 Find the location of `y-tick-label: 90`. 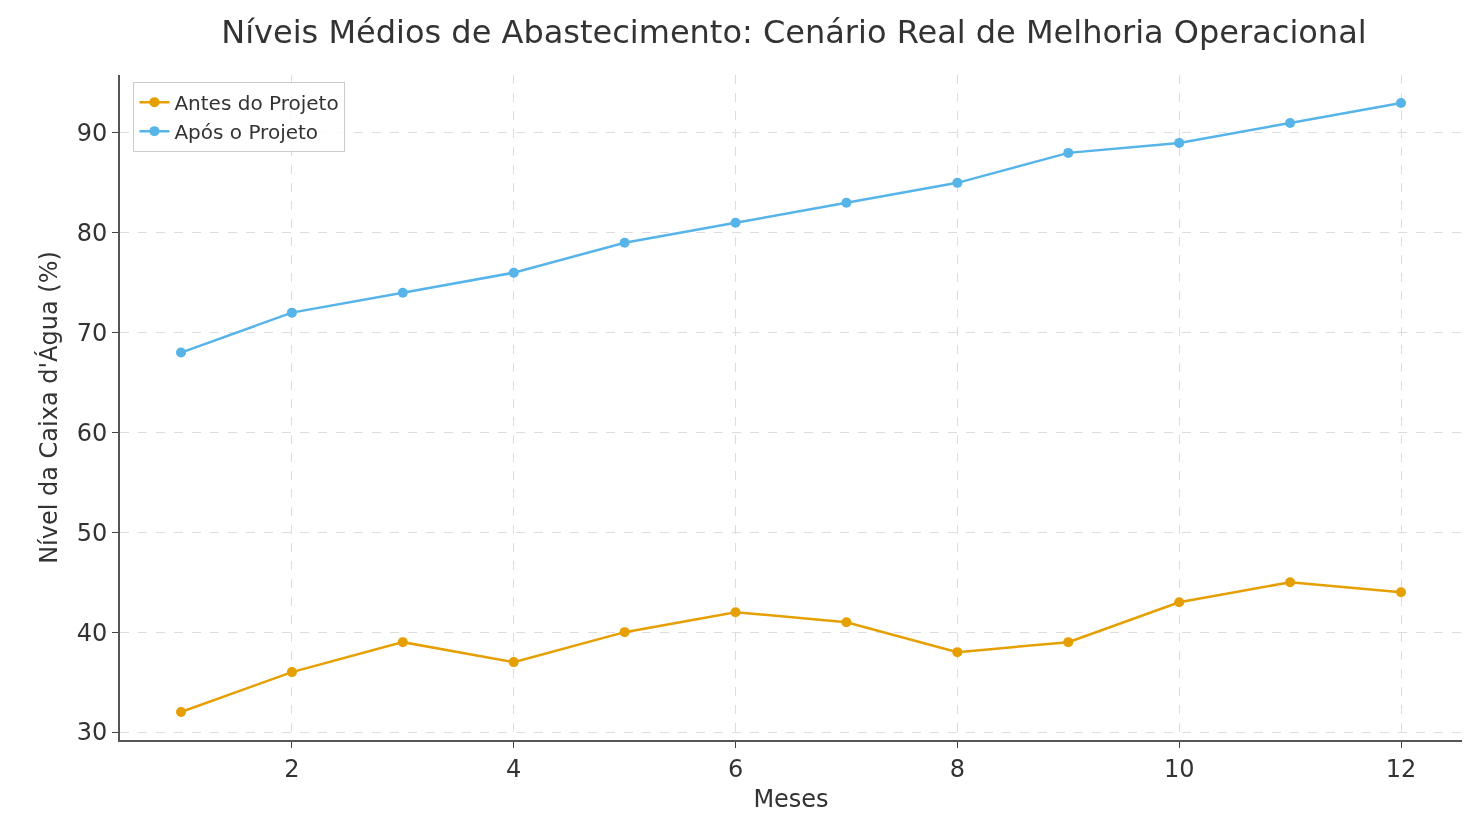

y-tick-label: 90 is located at coordinates (92, 133).